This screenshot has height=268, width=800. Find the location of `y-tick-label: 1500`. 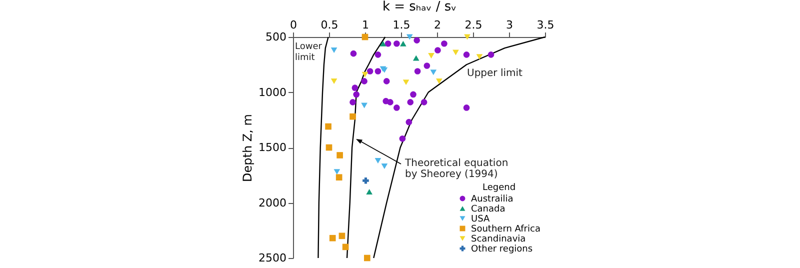

y-tick-label: 1500 is located at coordinates (272, 147).